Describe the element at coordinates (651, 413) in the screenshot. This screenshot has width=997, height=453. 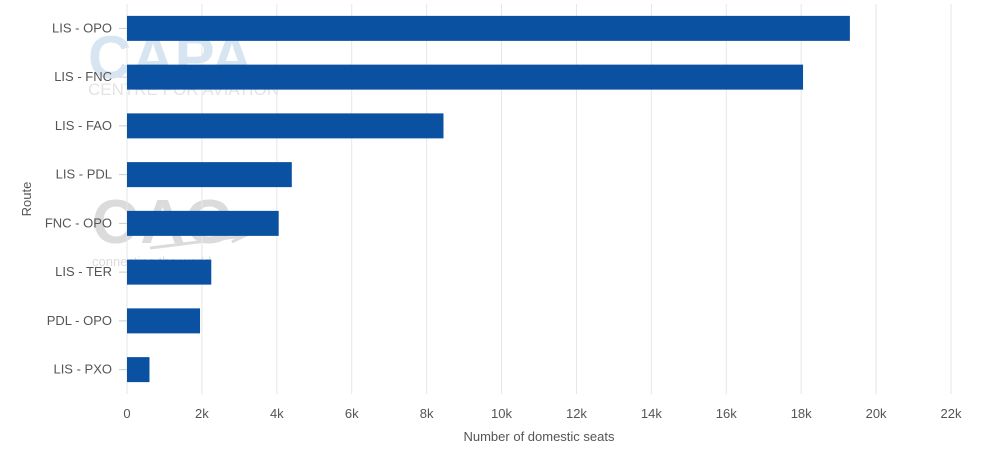
I see `x-tick-label: 14k` at that location.